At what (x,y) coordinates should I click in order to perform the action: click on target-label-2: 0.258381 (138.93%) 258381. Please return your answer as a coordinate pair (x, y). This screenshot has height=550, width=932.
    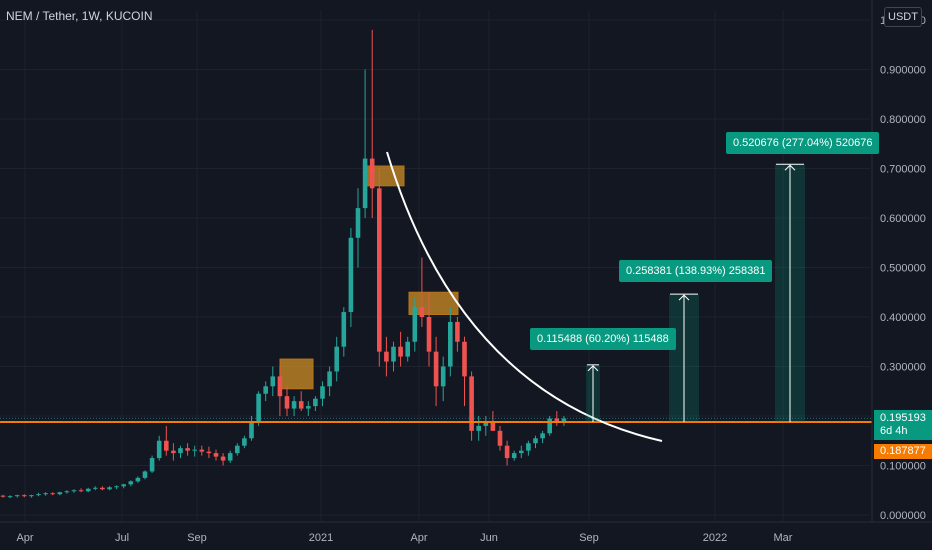
    Looking at the image, I should click on (696, 271).